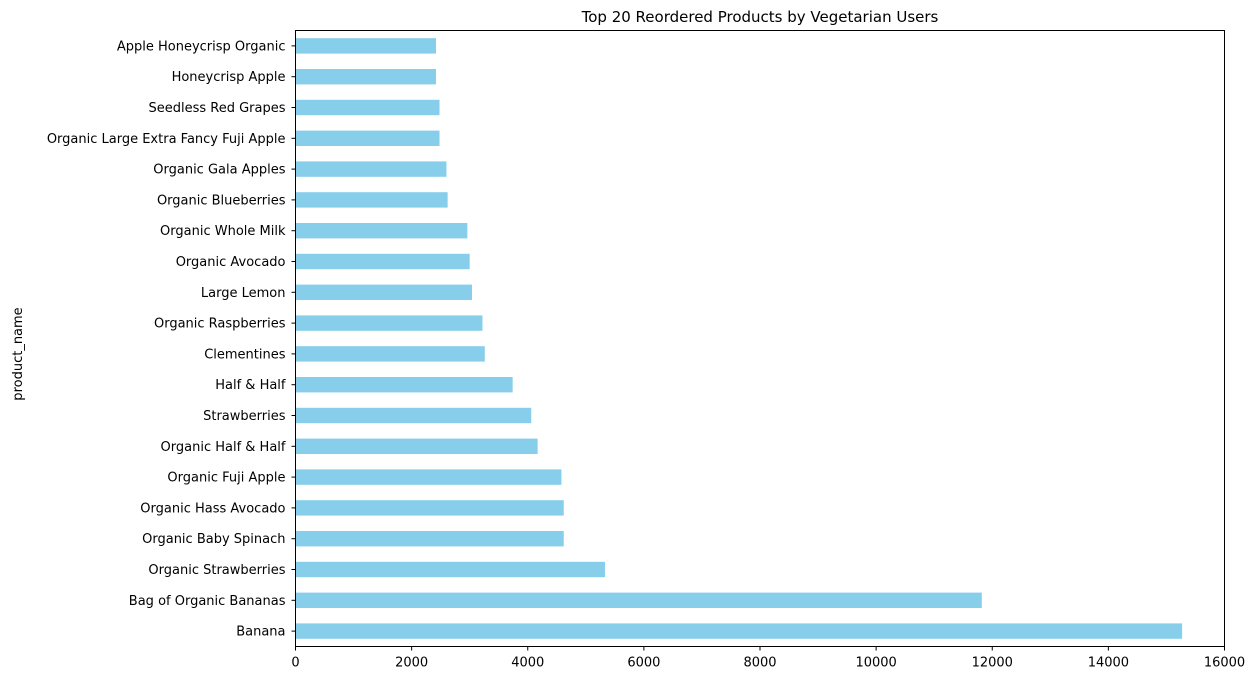 This screenshot has height=684, width=1256. What do you see at coordinates (759, 663) in the screenshot?
I see `x-tick-label: 8000` at bounding box center [759, 663].